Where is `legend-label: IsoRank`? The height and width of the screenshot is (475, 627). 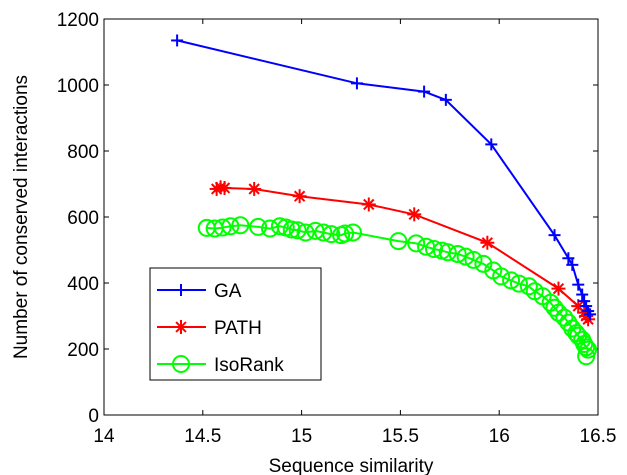 legend-label: IsoRank is located at coordinates (249, 365).